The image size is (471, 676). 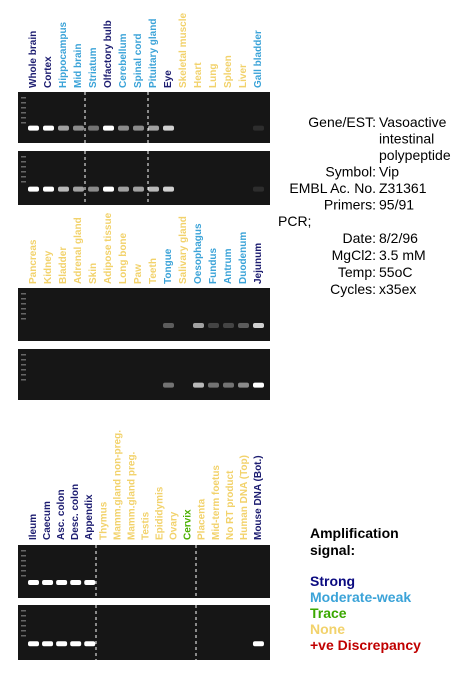 What do you see at coordinates (174, 525) in the screenshot?
I see `lane-label: Ovary` at bounding box center [174, 525].